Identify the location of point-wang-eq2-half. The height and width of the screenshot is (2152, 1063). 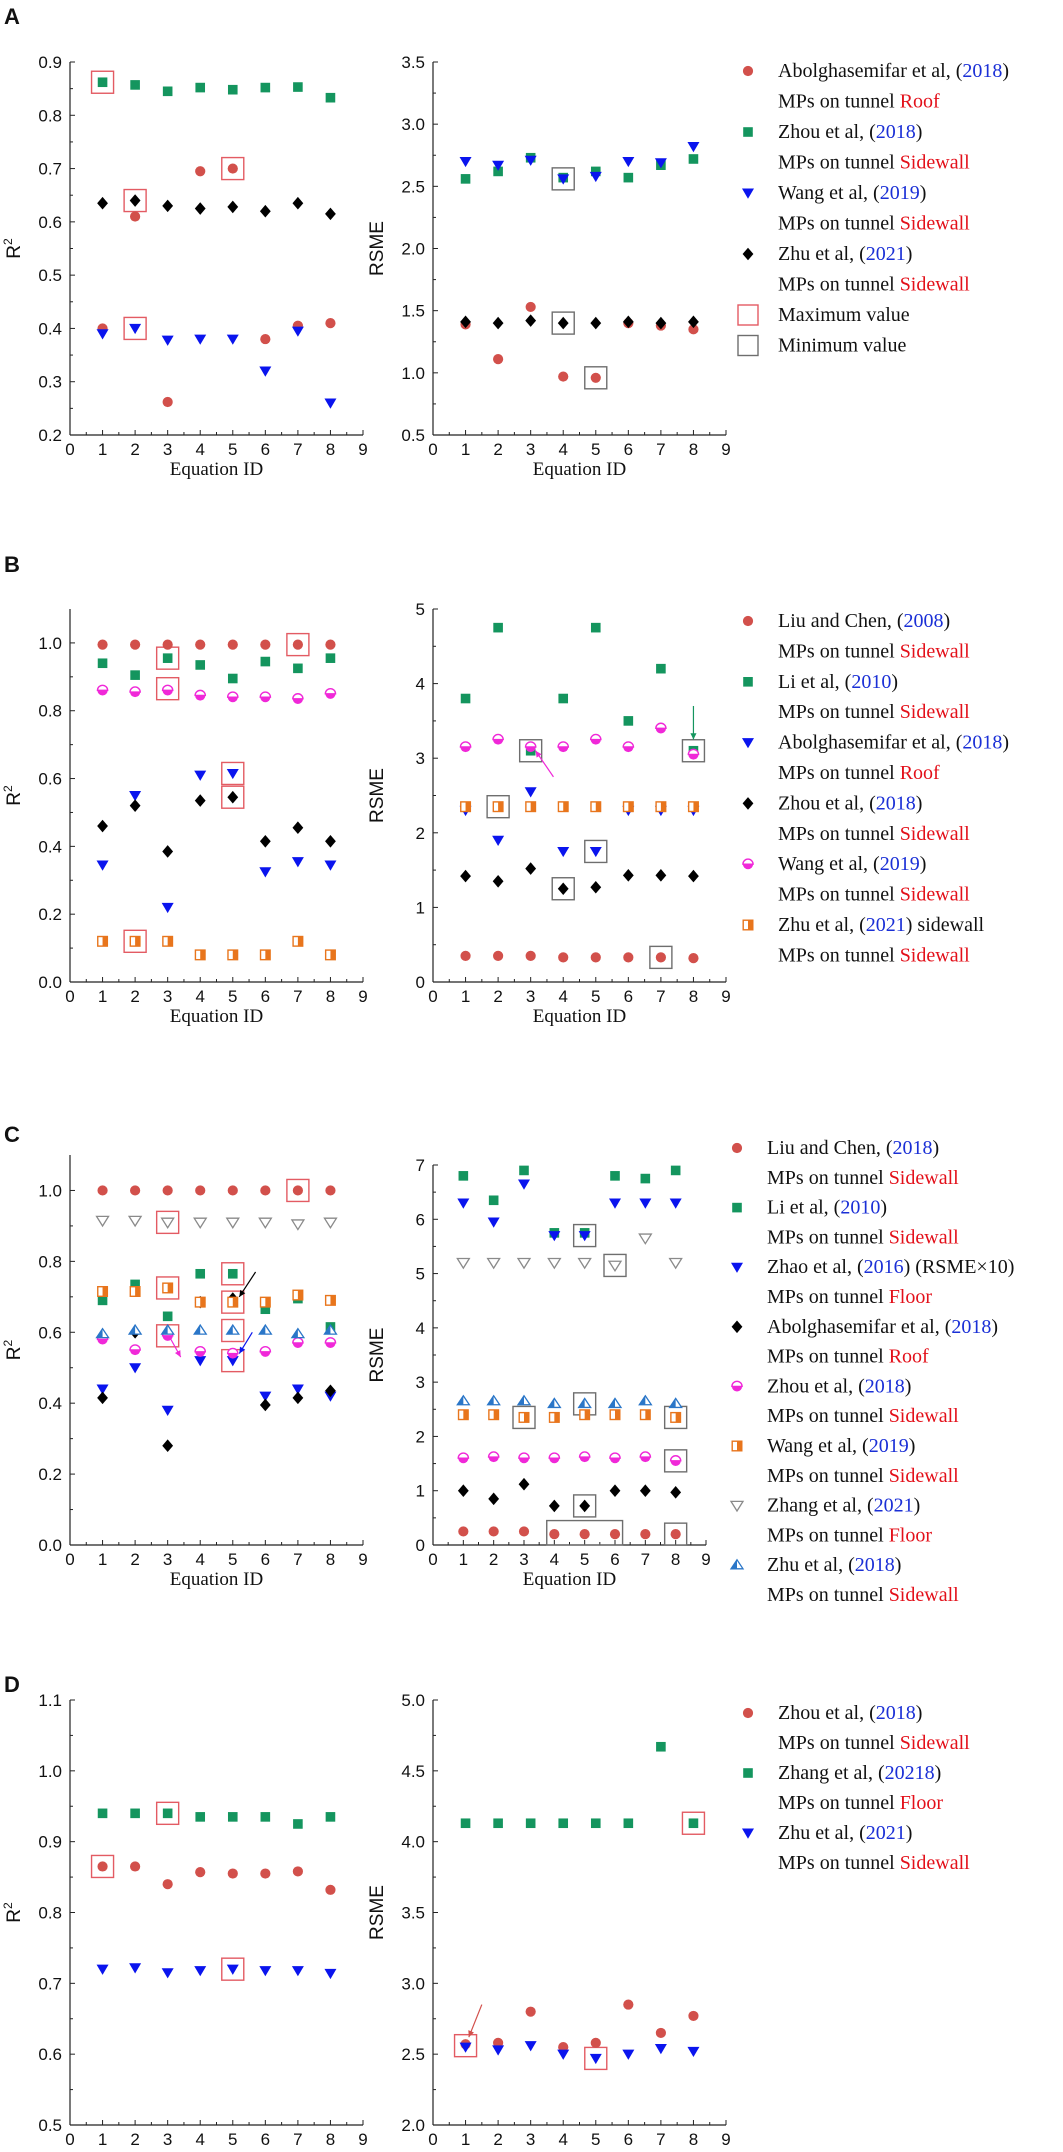
(498, 742).